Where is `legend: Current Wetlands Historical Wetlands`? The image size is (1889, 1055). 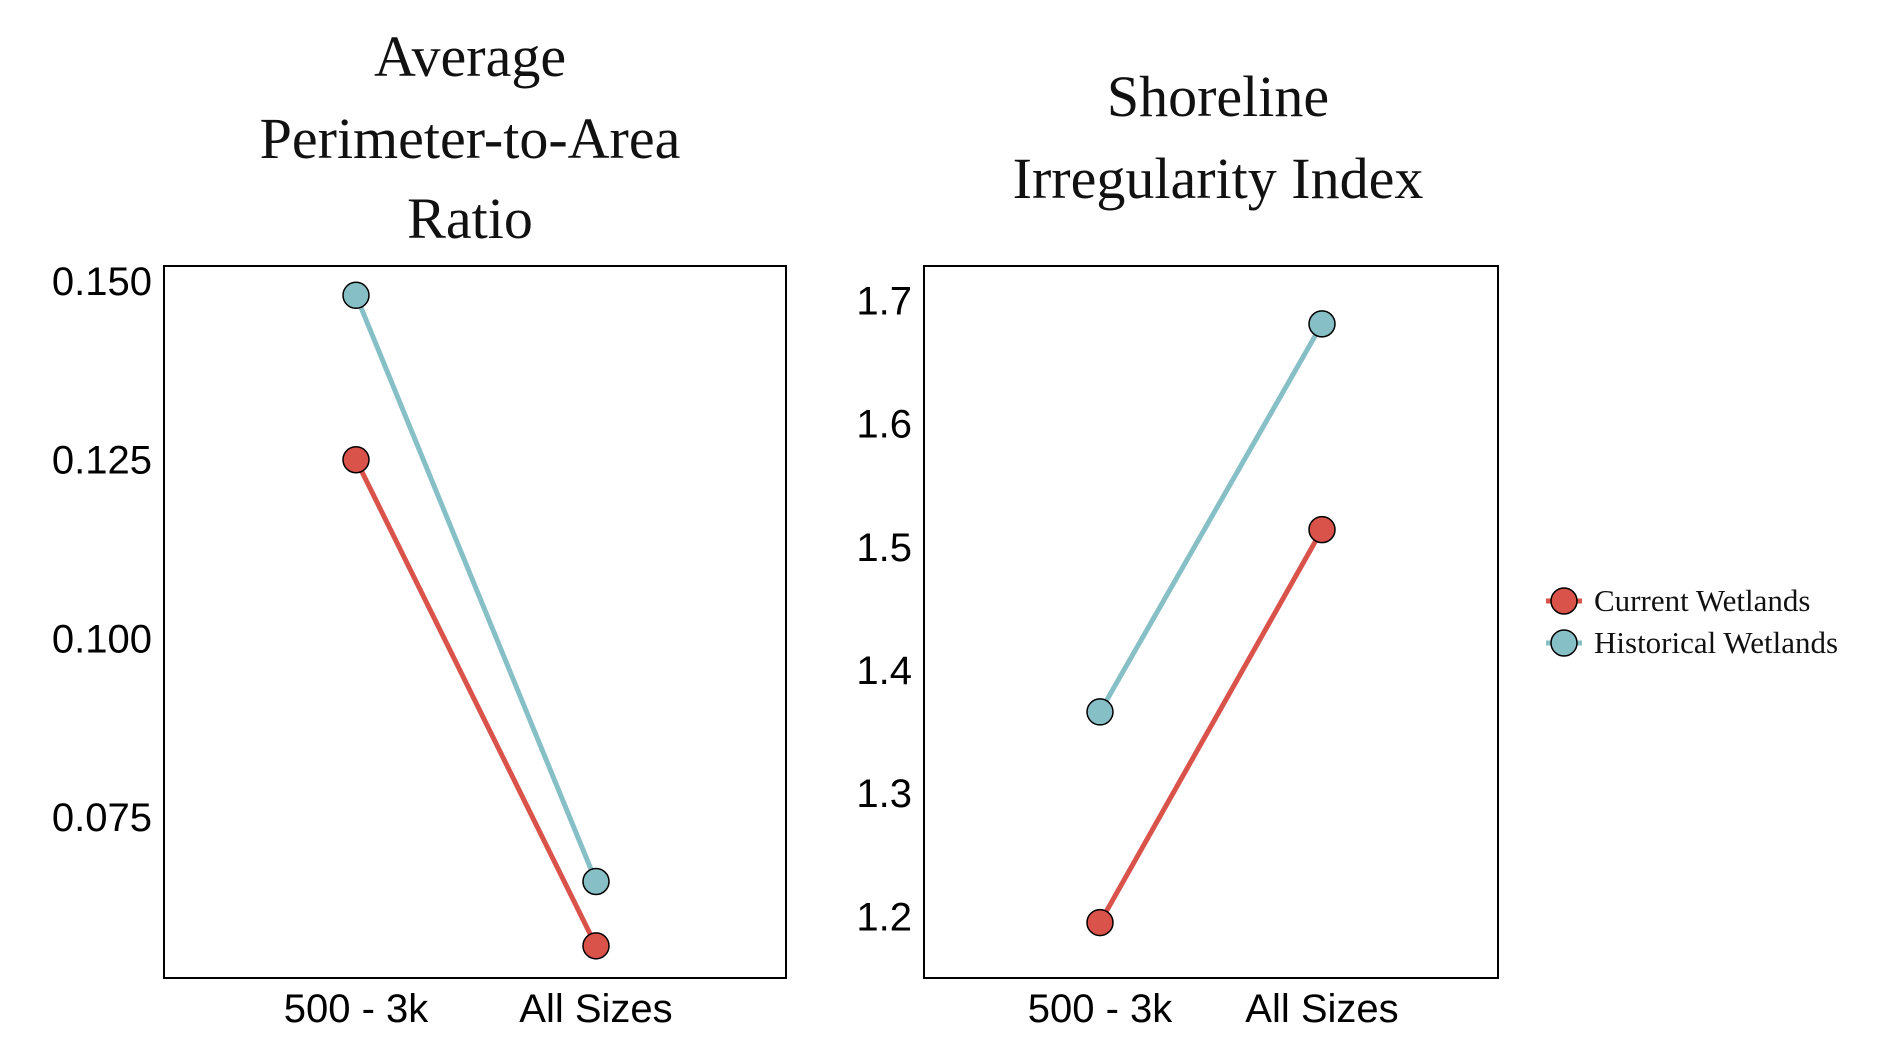 legend: Current Wetlands Historical Wetlands is located at coordinates (1692, 621).